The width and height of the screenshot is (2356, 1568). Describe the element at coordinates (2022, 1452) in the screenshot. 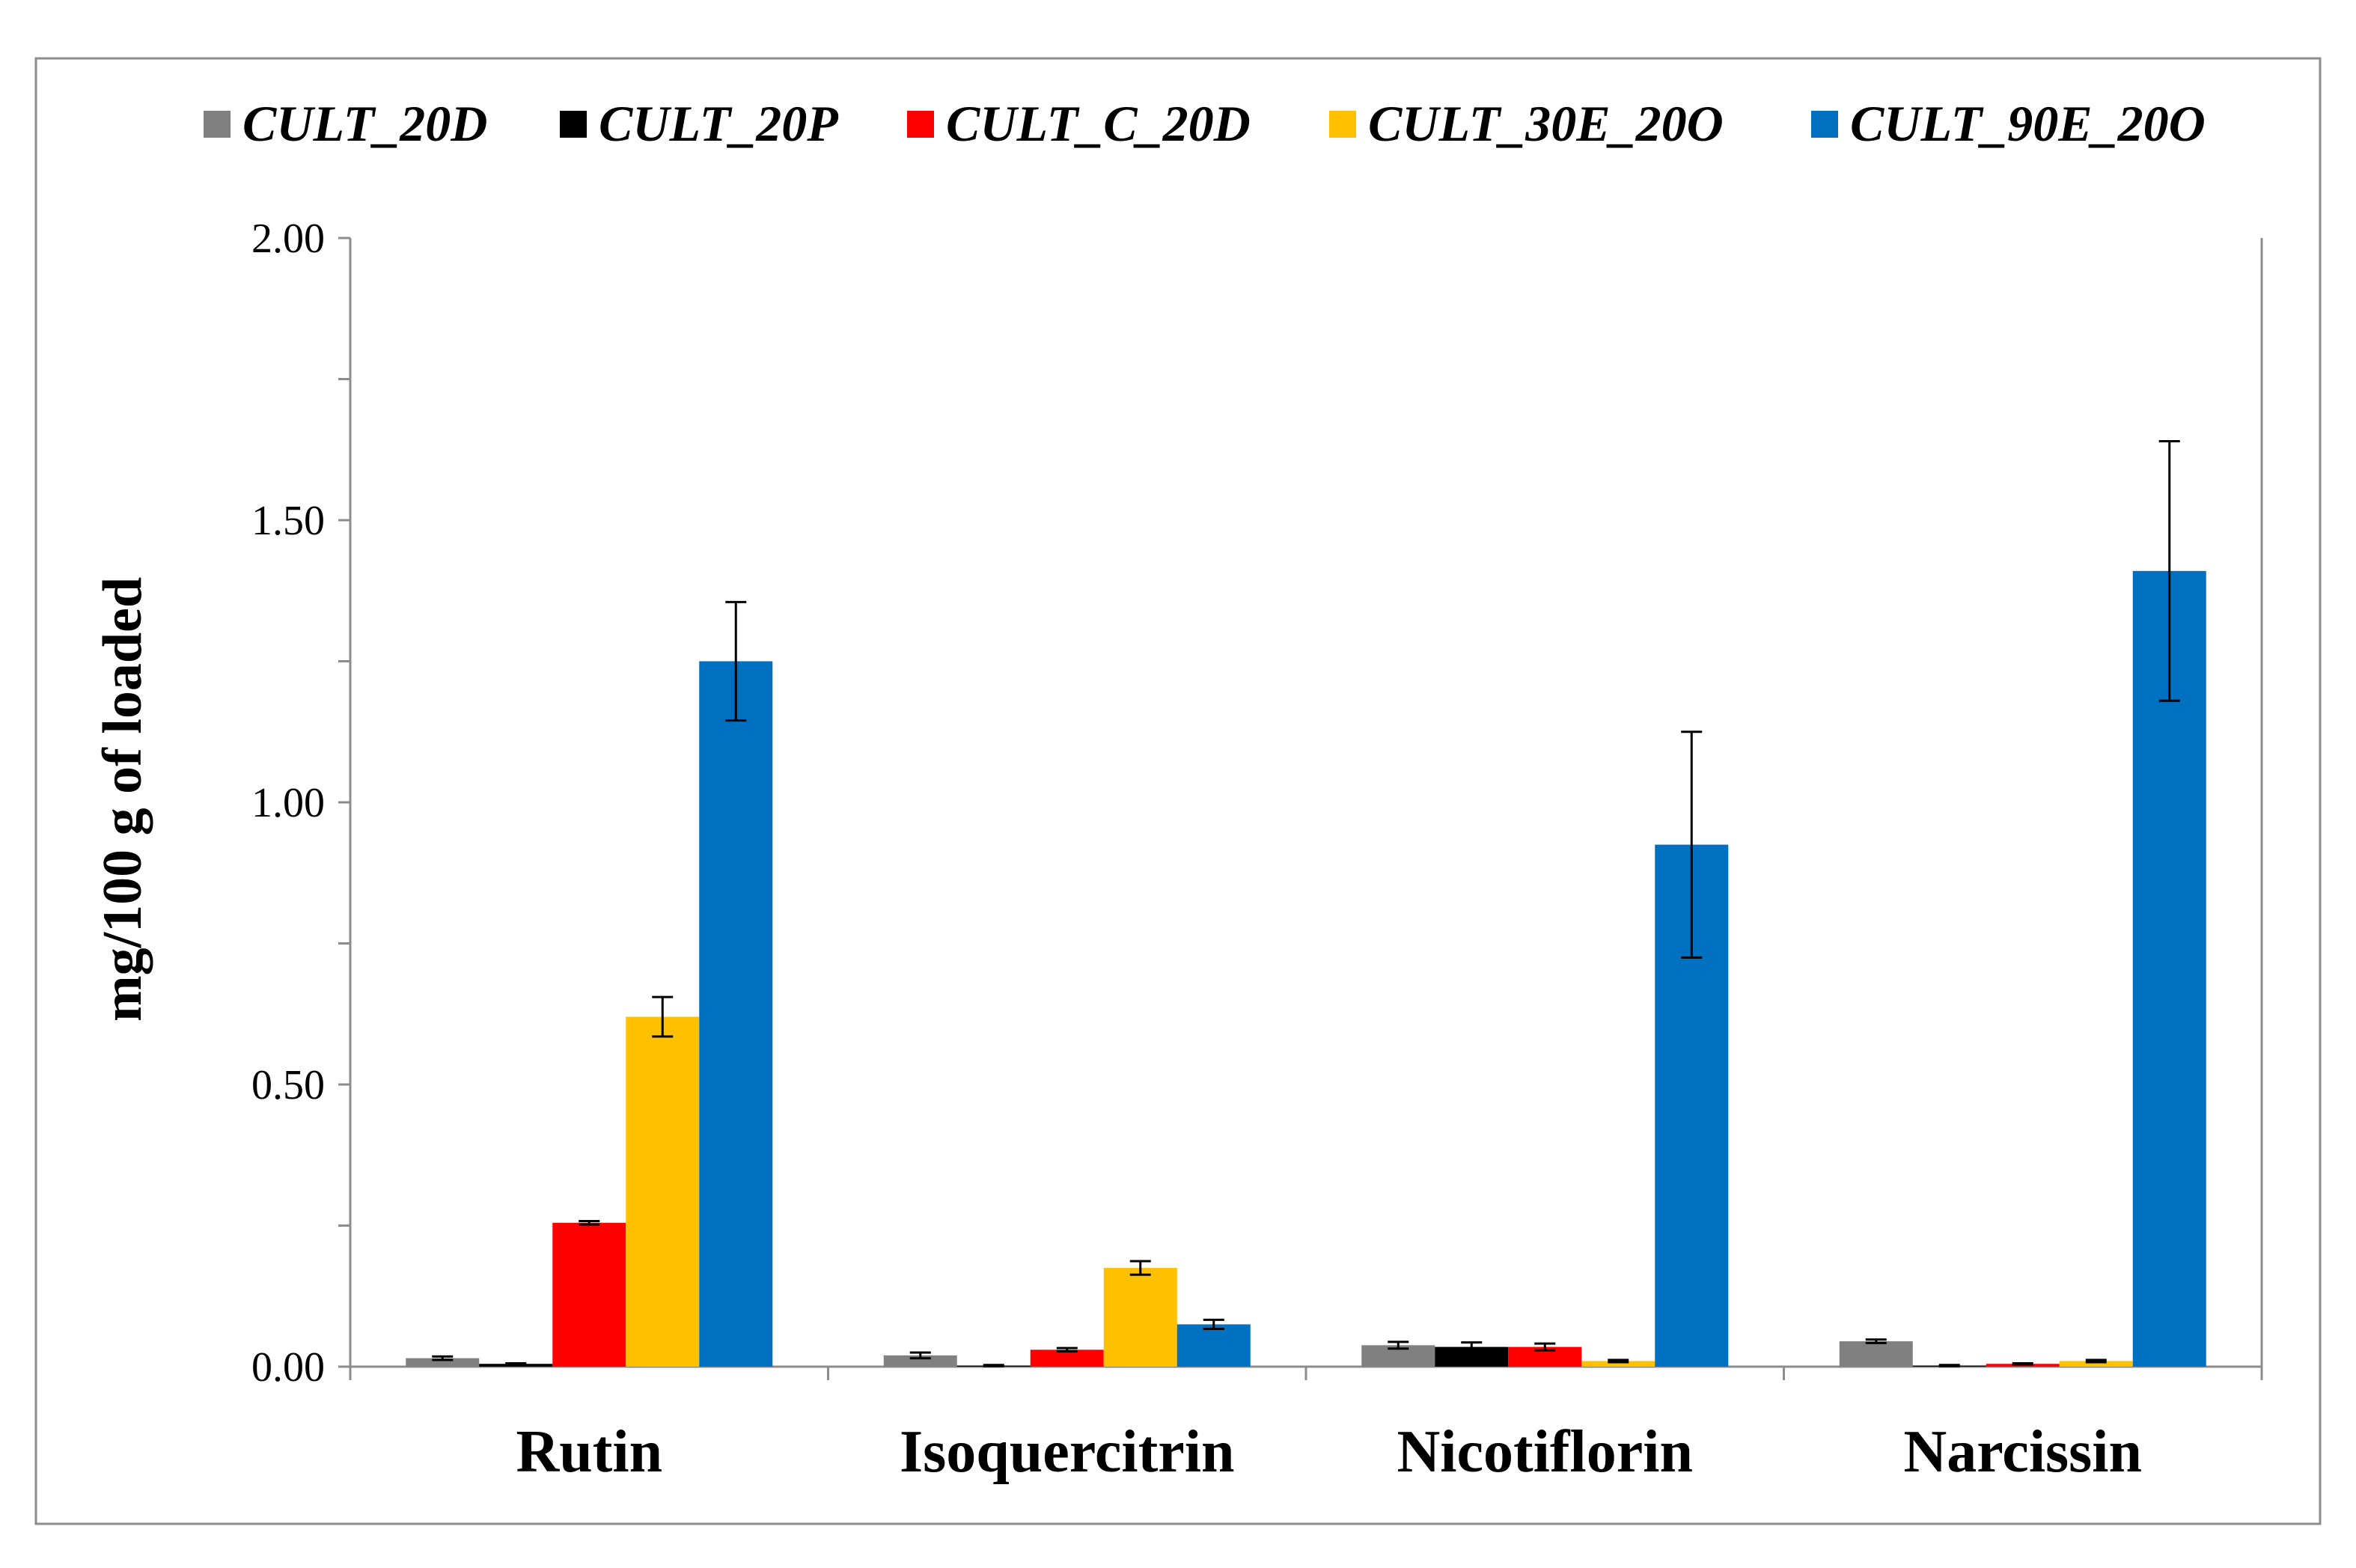

I see `x-tick-label: Narcissin` at that location.